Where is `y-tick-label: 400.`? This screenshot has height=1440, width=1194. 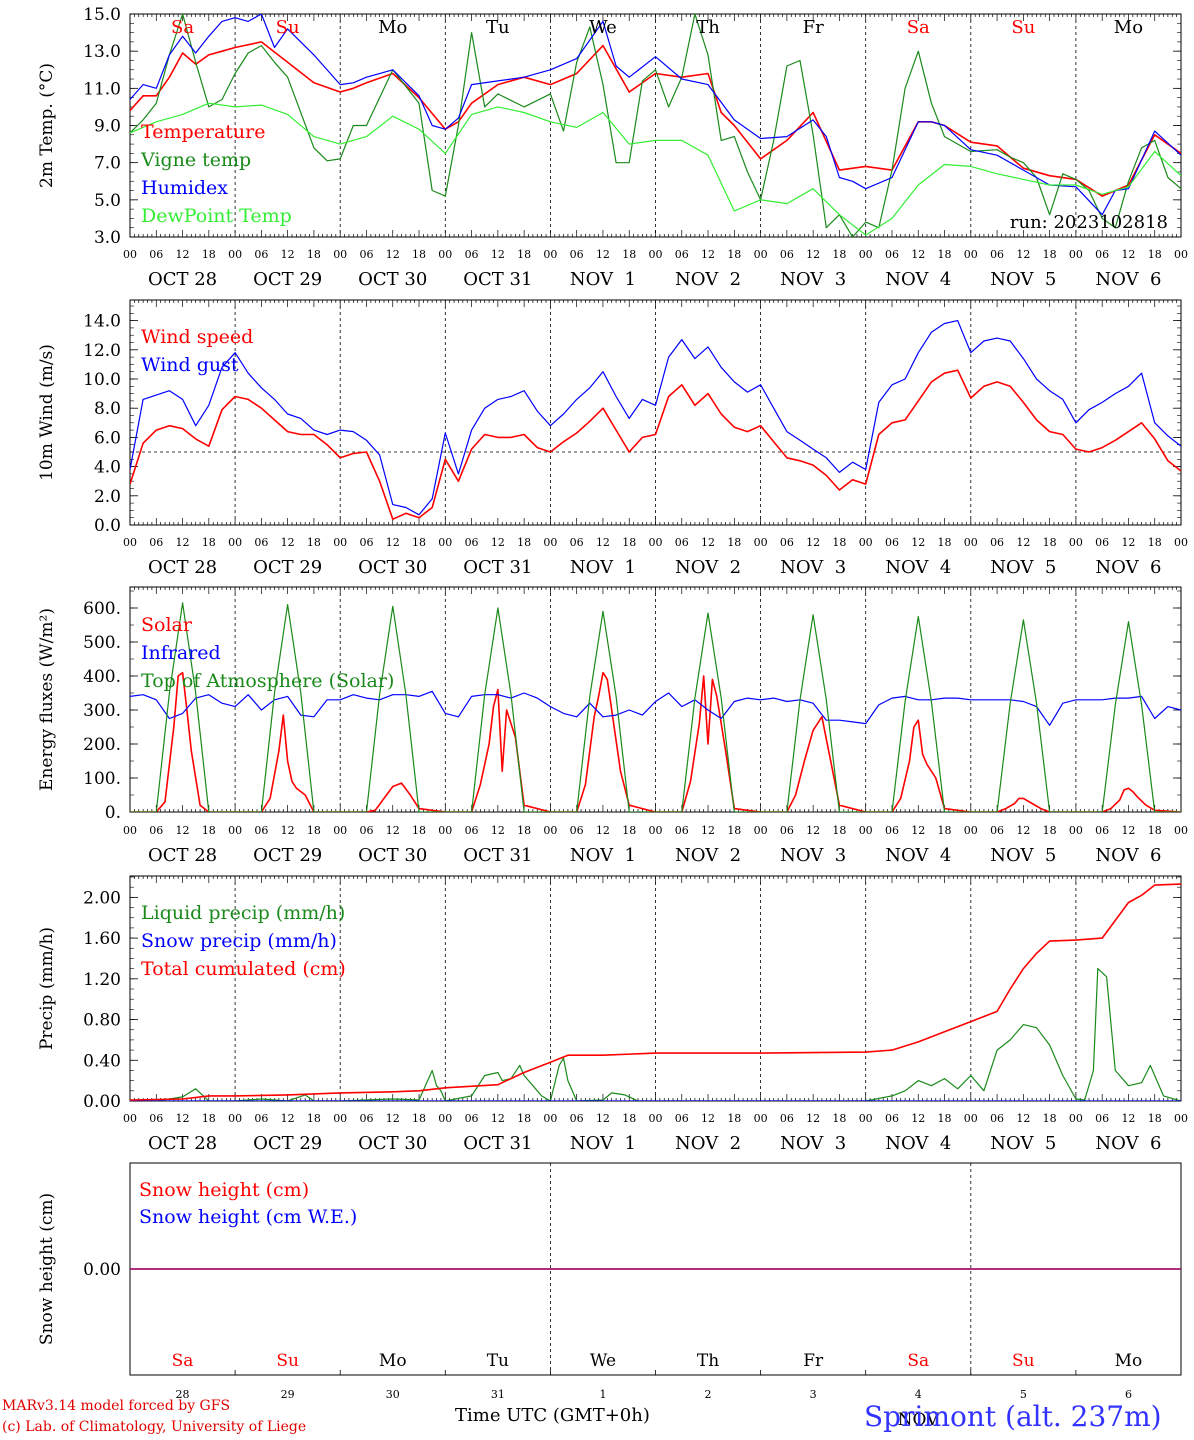 y-tick-label: 400. is located at coordinates (102, 677).